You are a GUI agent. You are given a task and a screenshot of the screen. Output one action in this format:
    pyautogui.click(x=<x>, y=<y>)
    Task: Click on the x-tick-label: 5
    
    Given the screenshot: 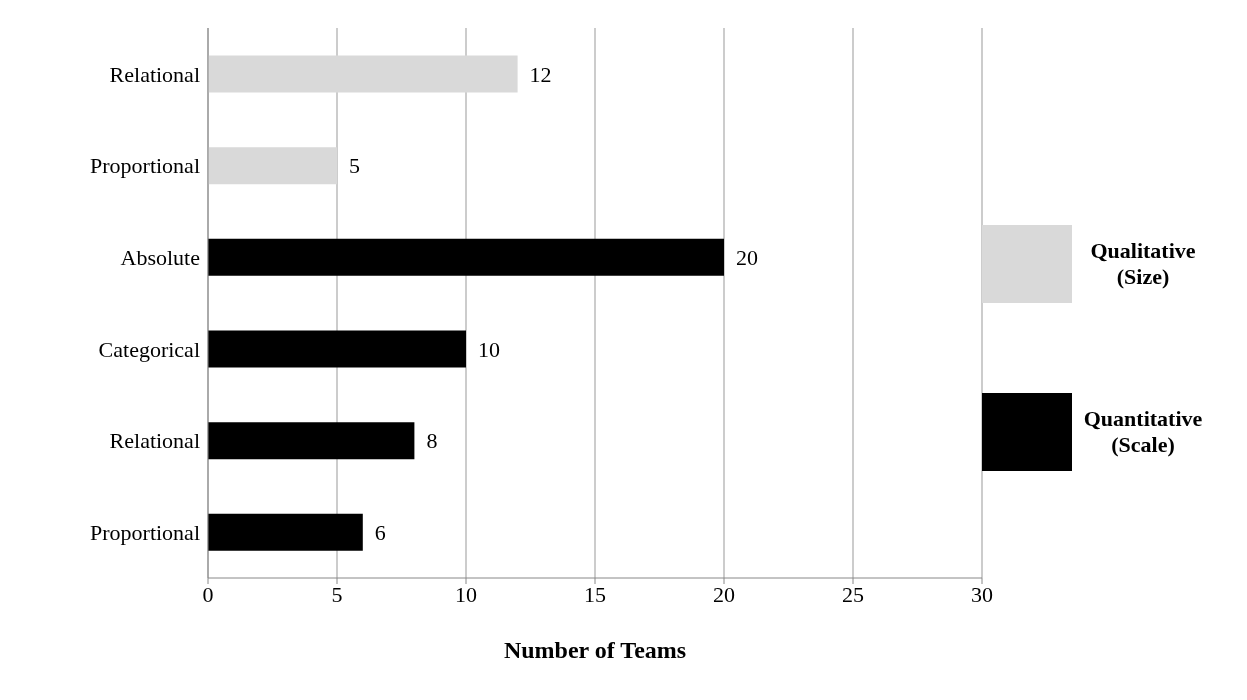 What is the action you would take?
    pyautogui.click(x=337, y=594)
    